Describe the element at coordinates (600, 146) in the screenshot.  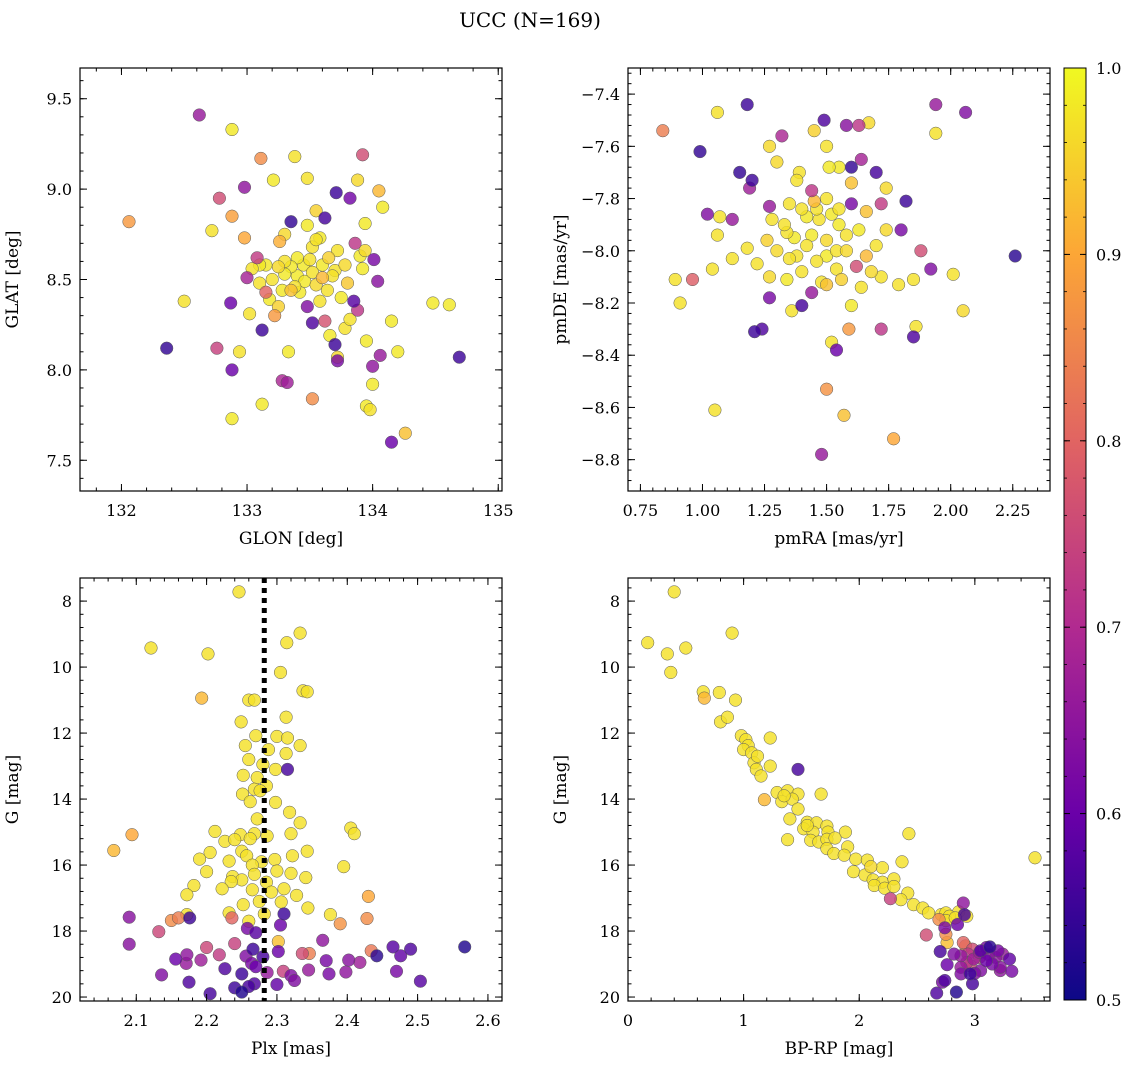
I see `y-tick-label: −7.6` at that location.